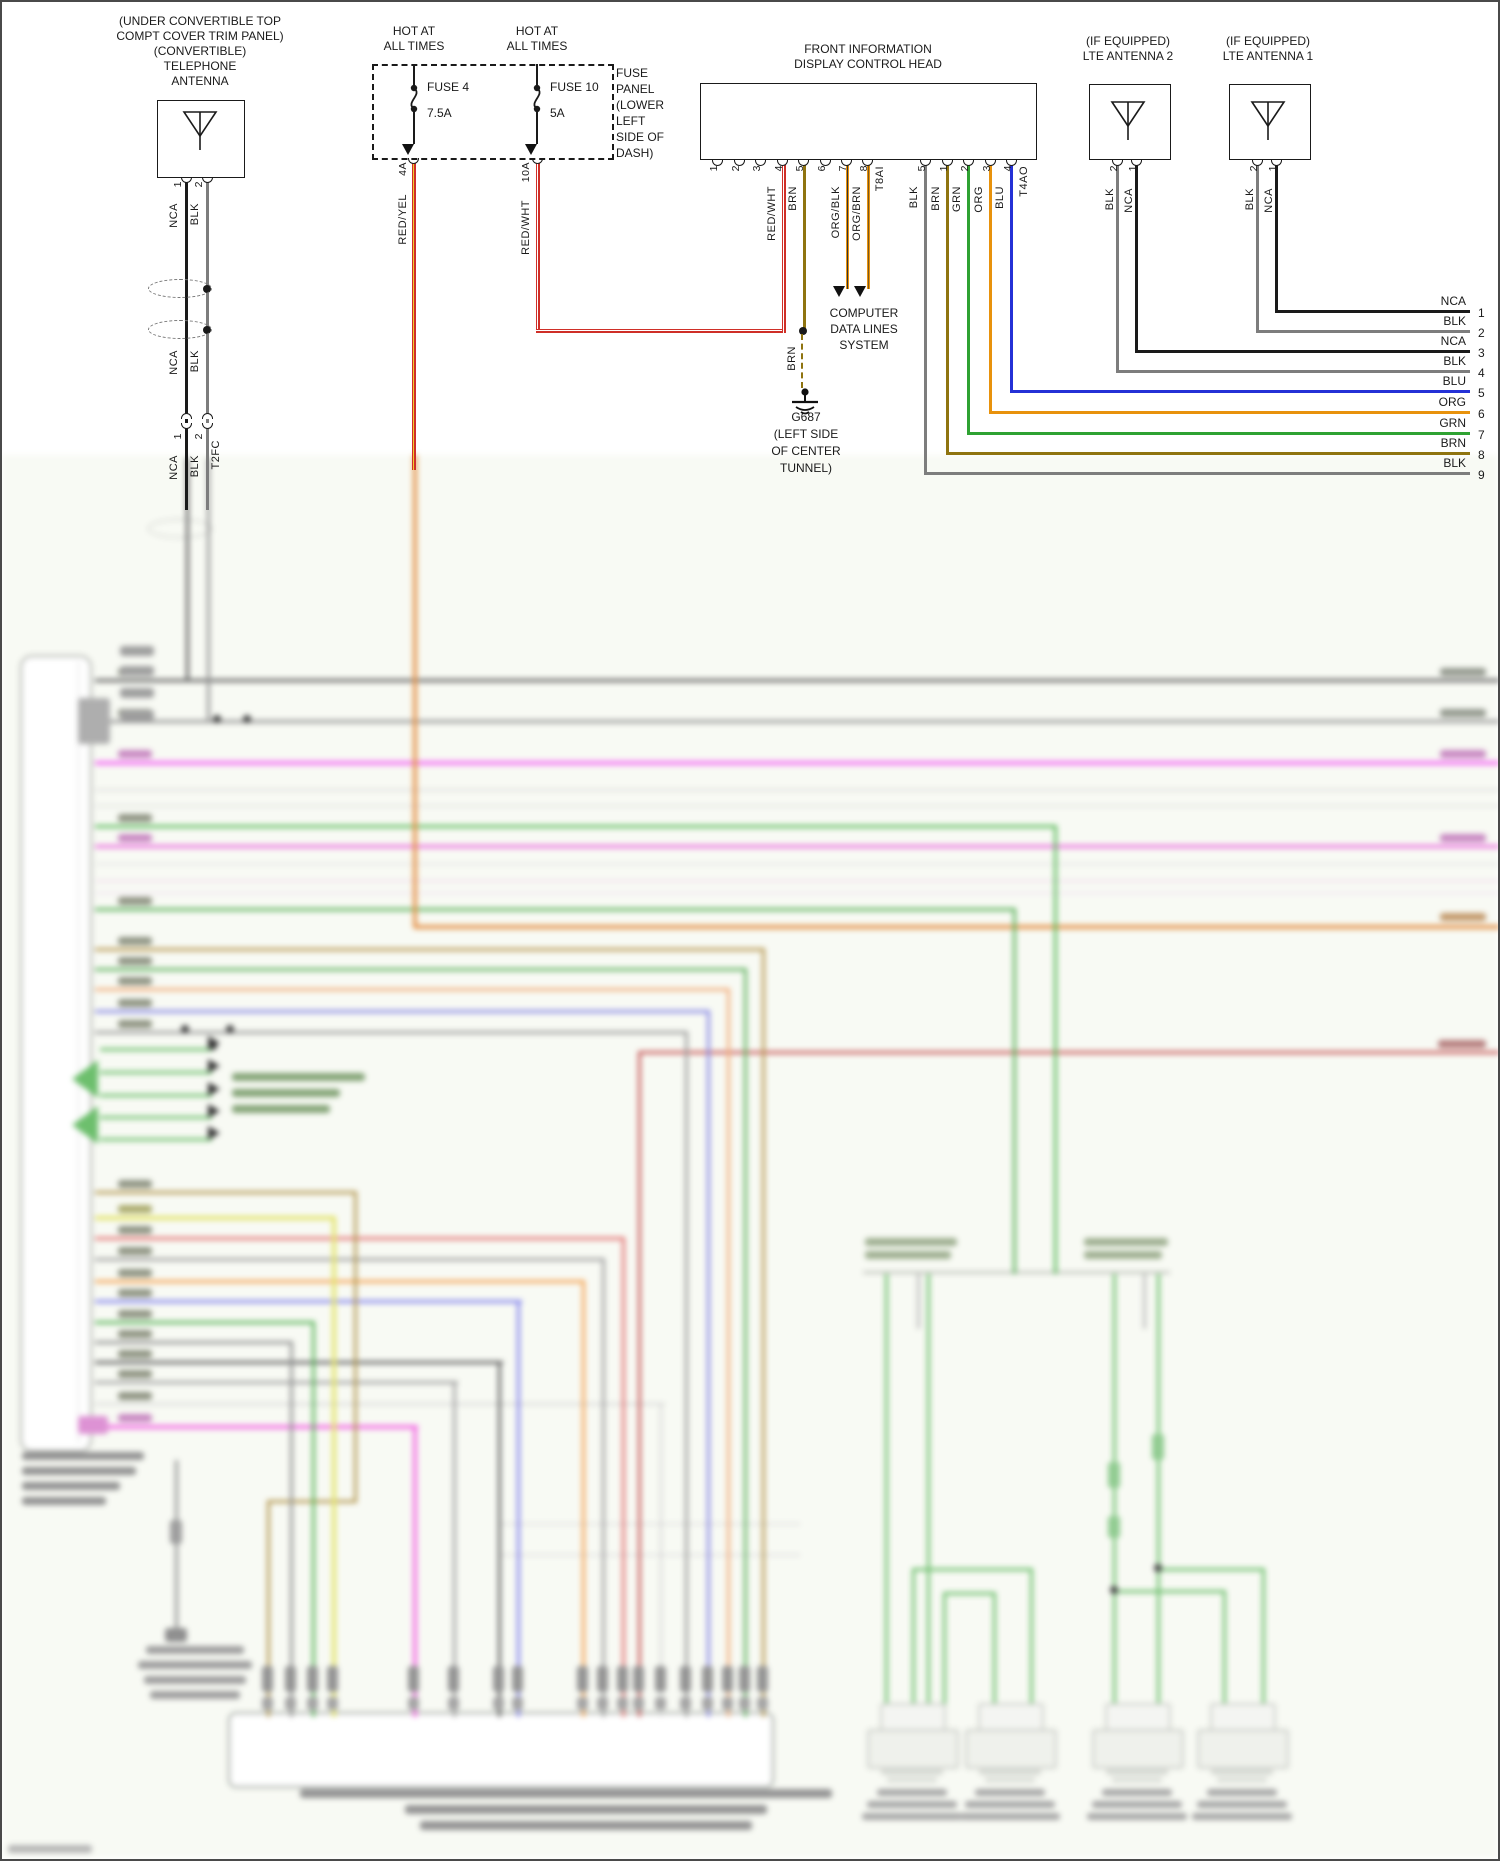 This screenshot has height=1861, width=1500. What do you see at coordinates (1481, 333) in the screenshot?
I see `harness-pin-number: 2` at bounding box center [1481, 333].